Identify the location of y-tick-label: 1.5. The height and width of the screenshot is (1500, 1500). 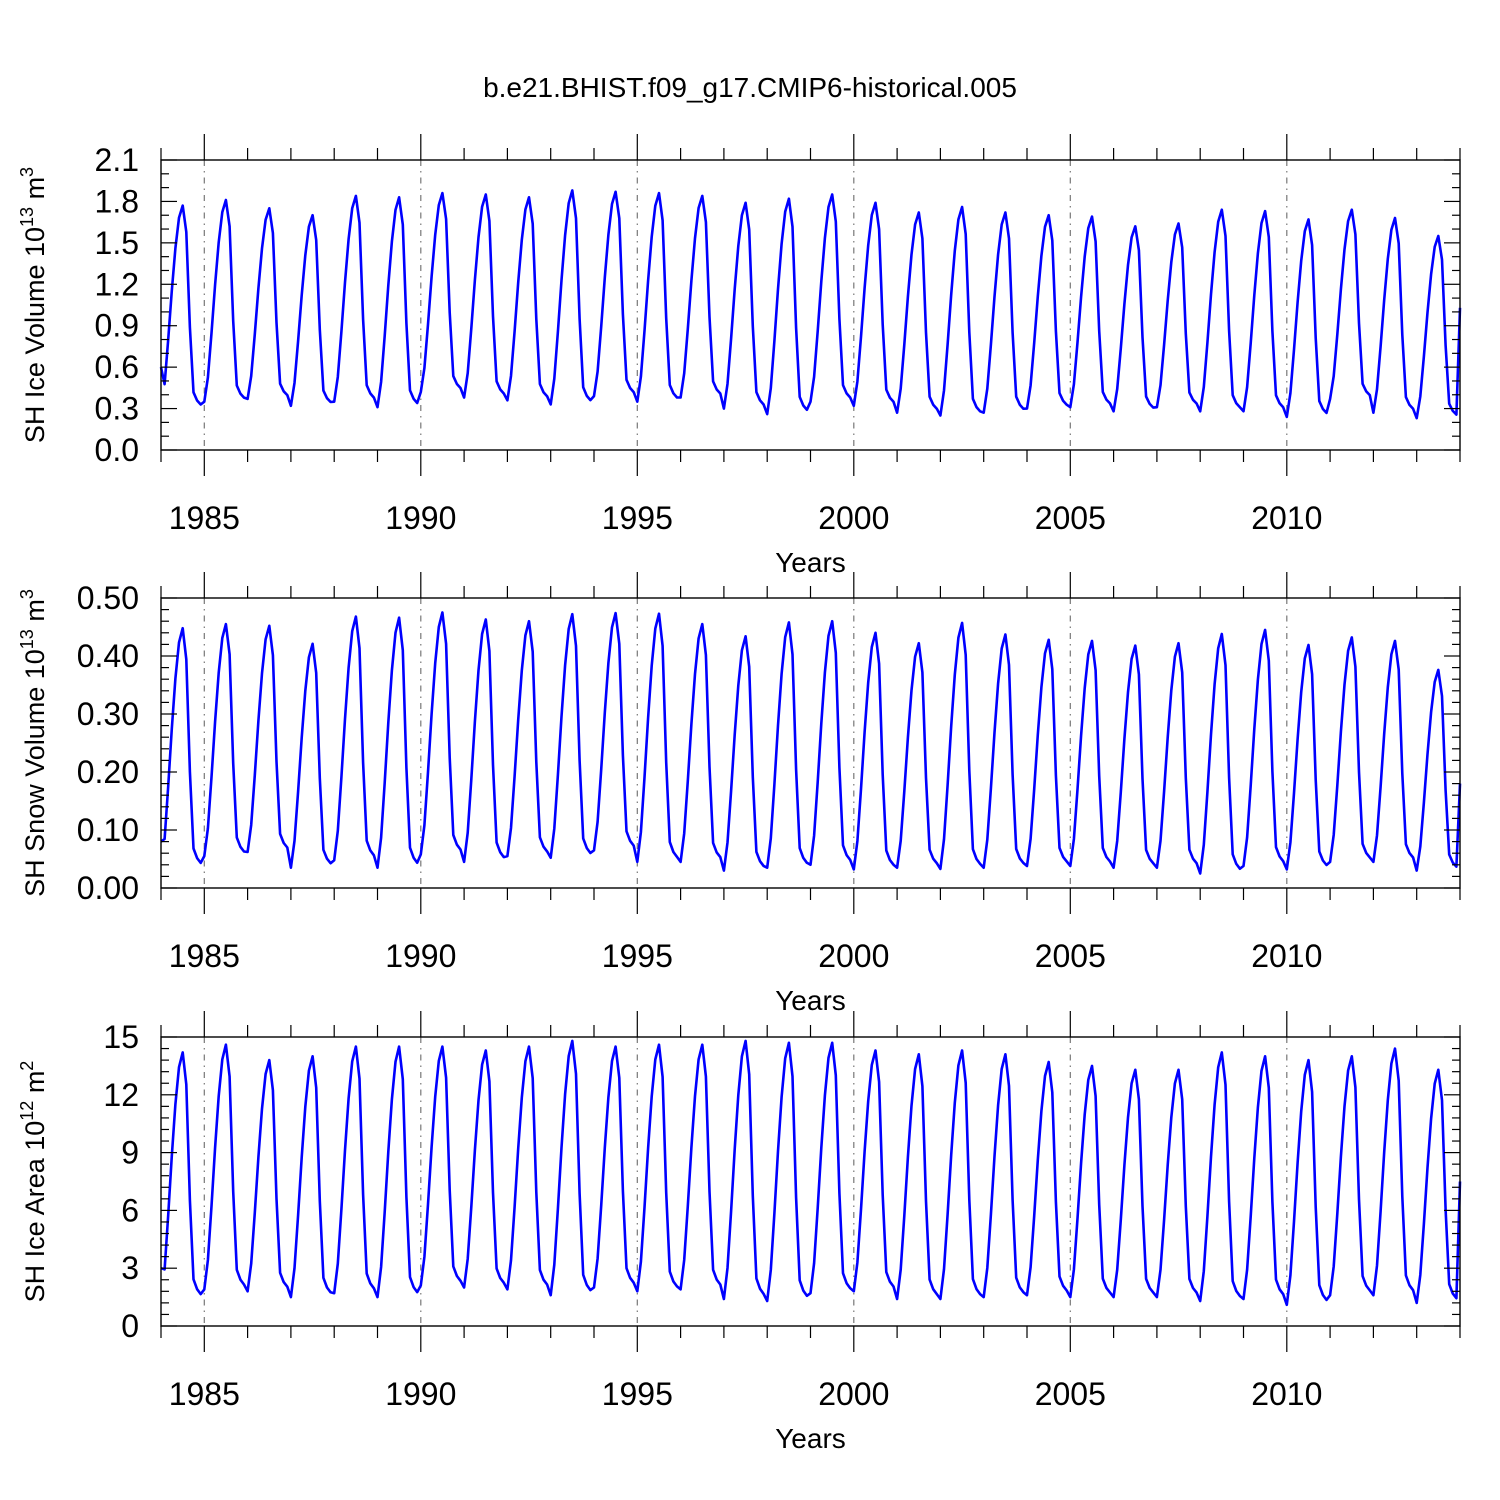
(117, 243).